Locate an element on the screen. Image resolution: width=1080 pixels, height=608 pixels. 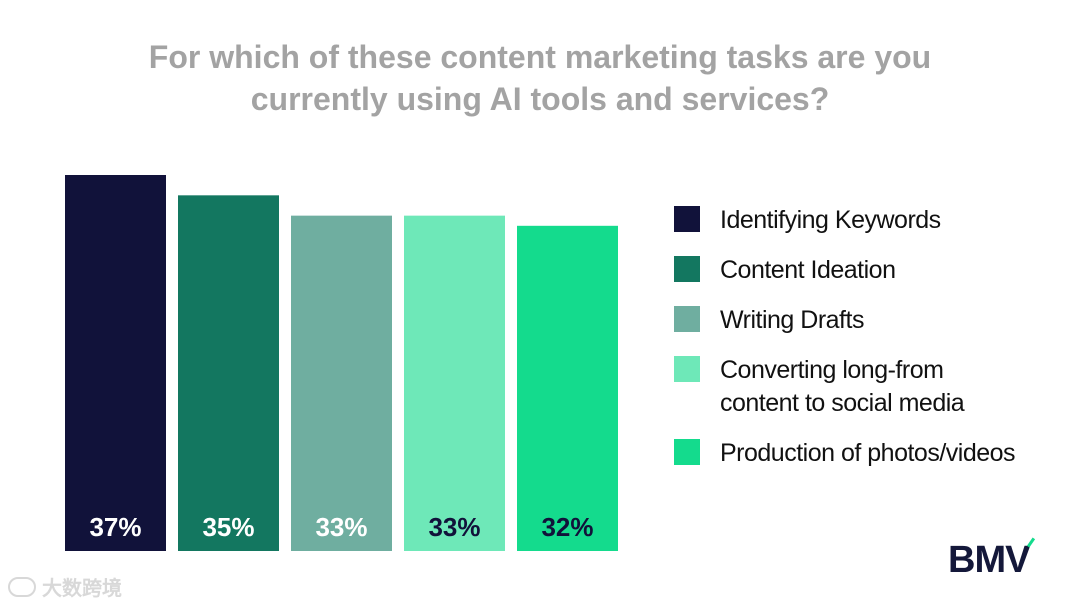
bird-logo-icon is located at coordinates (22, 586).